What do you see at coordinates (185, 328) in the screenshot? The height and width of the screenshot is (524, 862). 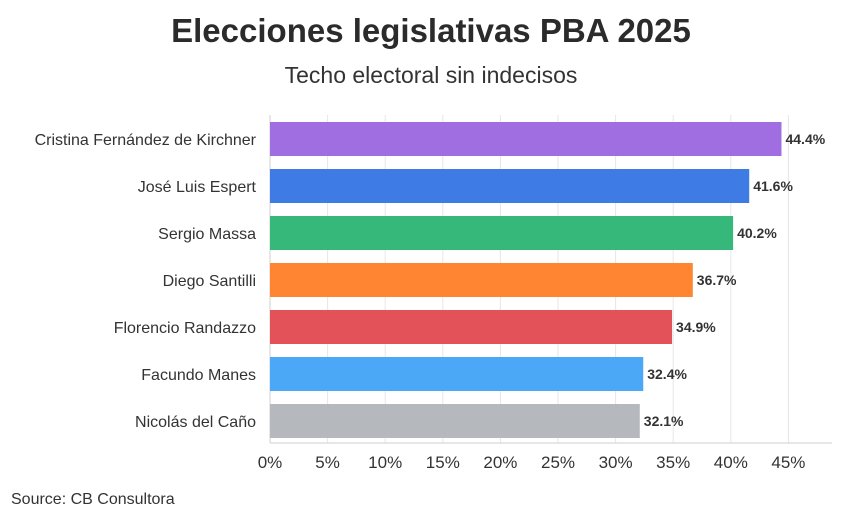 I see `category-label: Florencio Randazzo` at bounding box center [185, 328].